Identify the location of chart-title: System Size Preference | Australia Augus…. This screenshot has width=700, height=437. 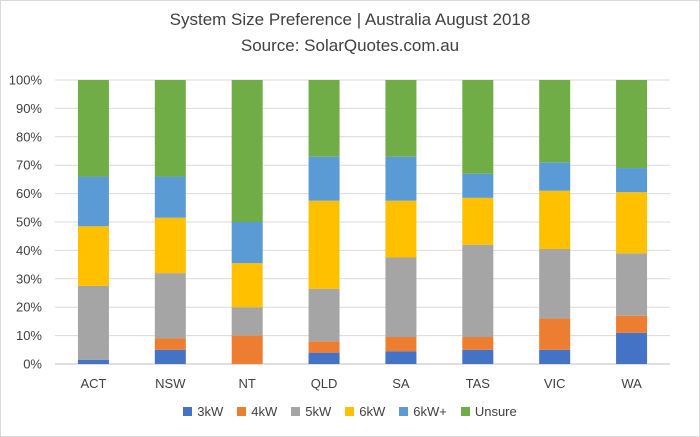
(350, 19).